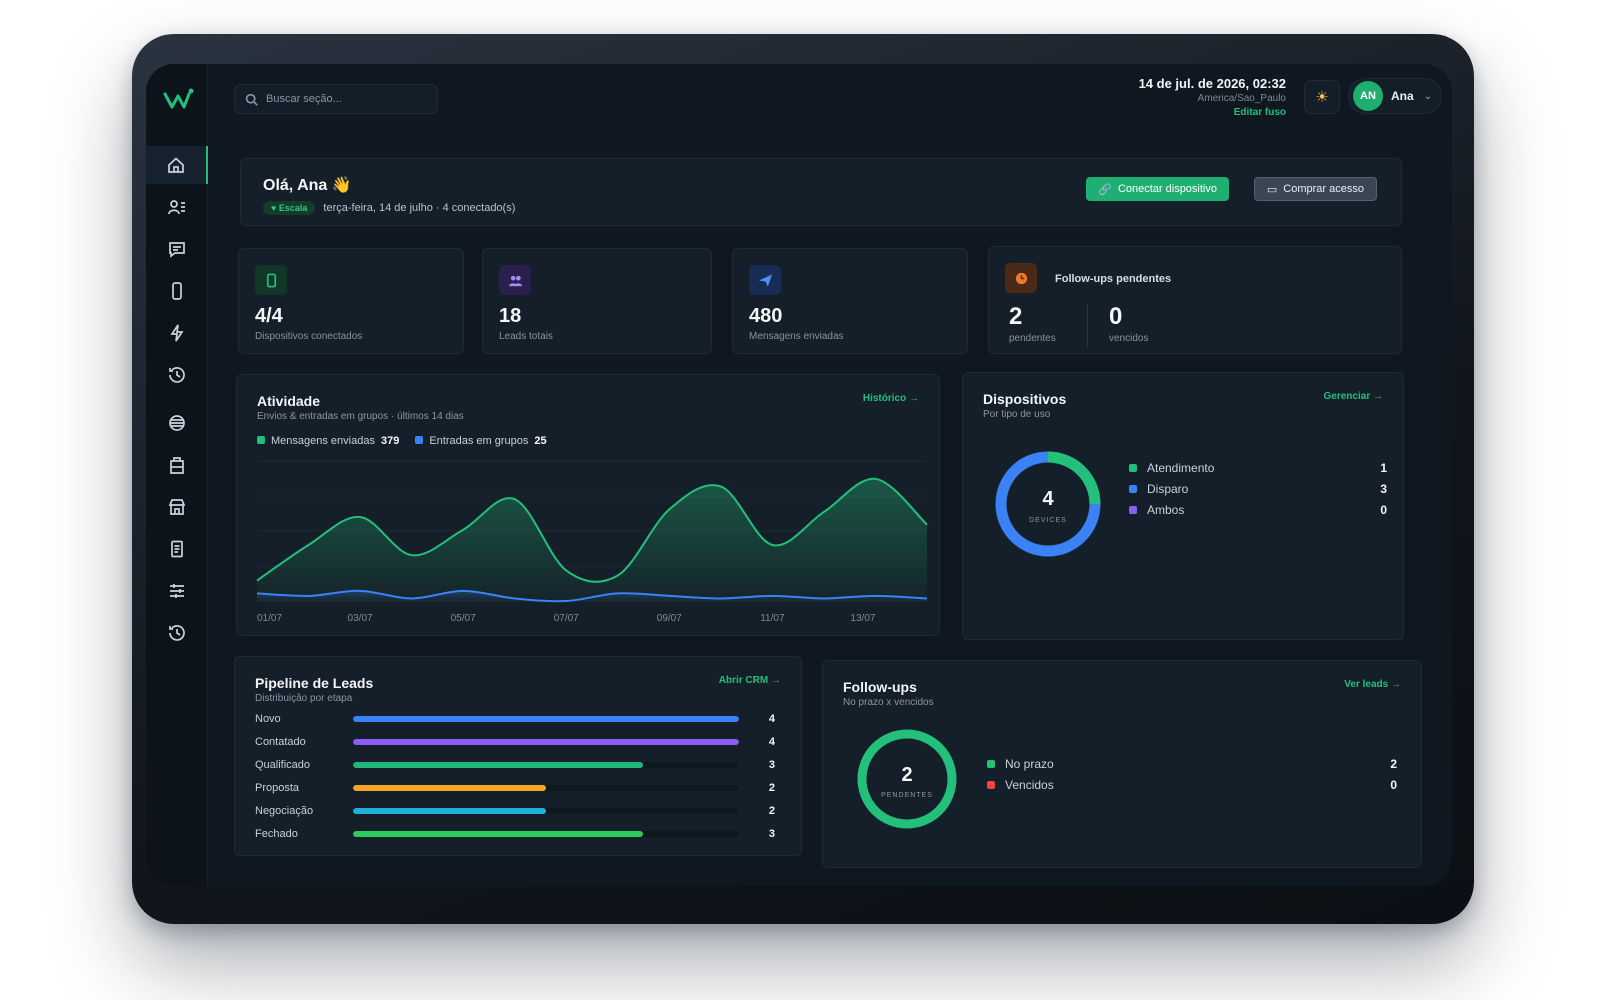  Describe the element at coordinates (1192, 763) in the screenshot. I see `followups-legend-item: No prazo 2` at that location.